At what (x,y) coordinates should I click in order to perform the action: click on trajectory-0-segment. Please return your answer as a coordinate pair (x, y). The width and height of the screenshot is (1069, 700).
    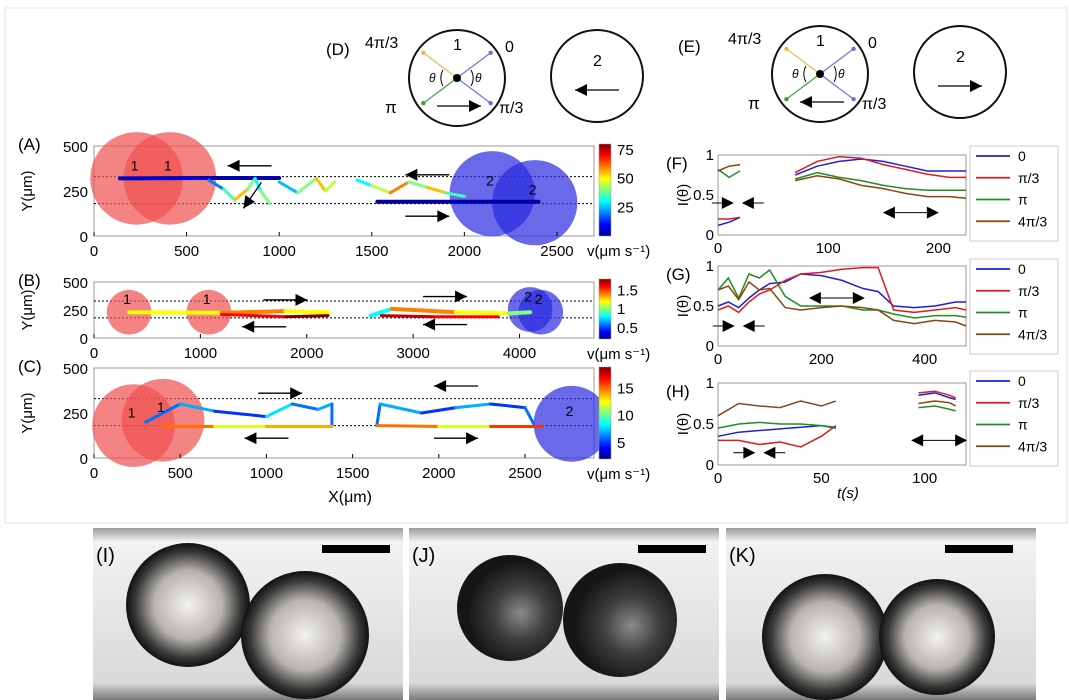
    Looking at the image, I should click on (325, 406).